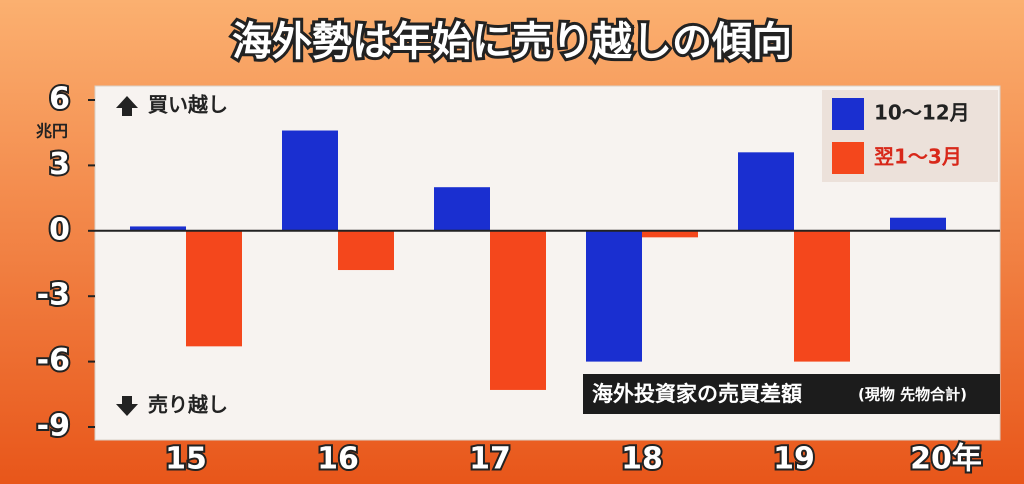 The height and width of the screenshot is (484, 1024). What do you see at coordinates (946, 459) in the screenshot?
I see `x-tick-label: 20年` at bounding box center [946, 459].